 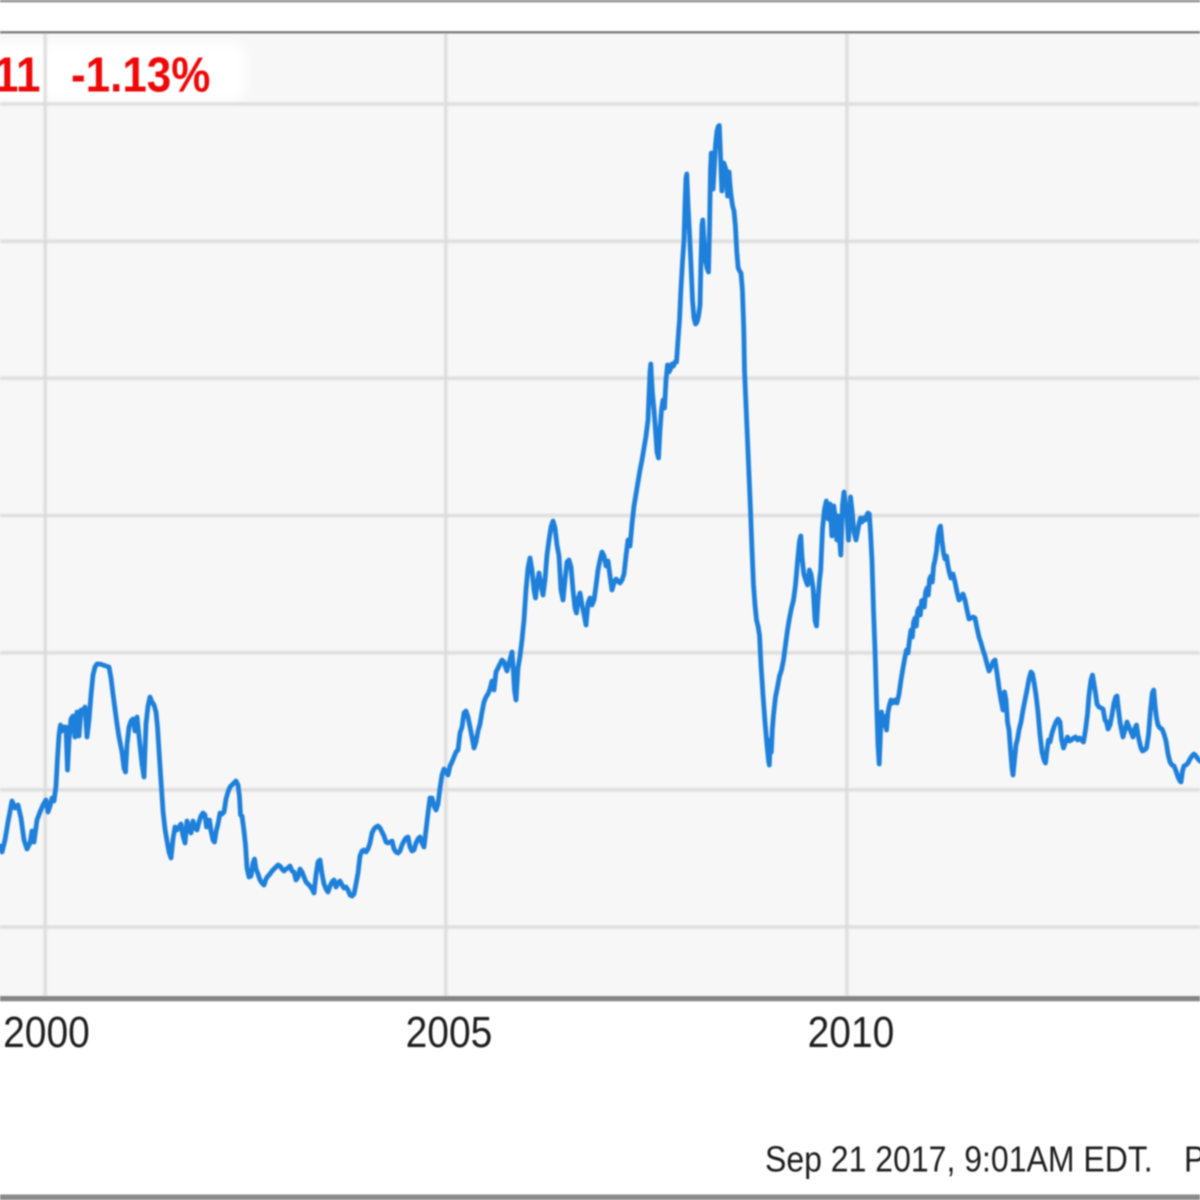 I want to click on svg-text: 11, so click(x=20, y=74).